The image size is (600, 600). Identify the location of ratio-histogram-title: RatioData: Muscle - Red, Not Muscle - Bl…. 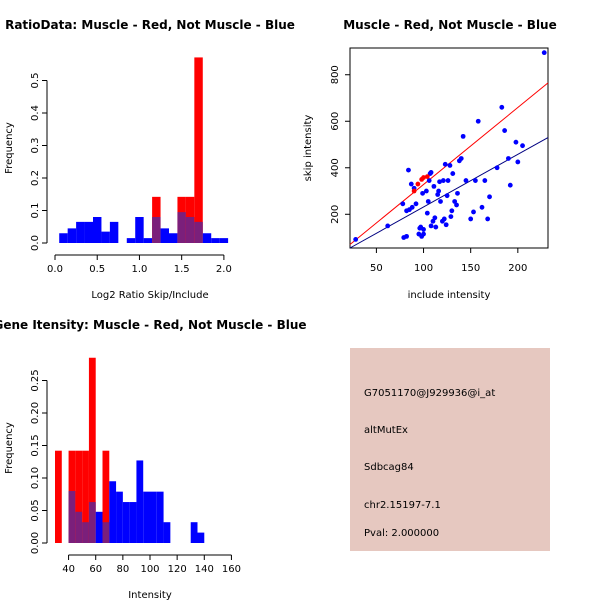
(150, 25).